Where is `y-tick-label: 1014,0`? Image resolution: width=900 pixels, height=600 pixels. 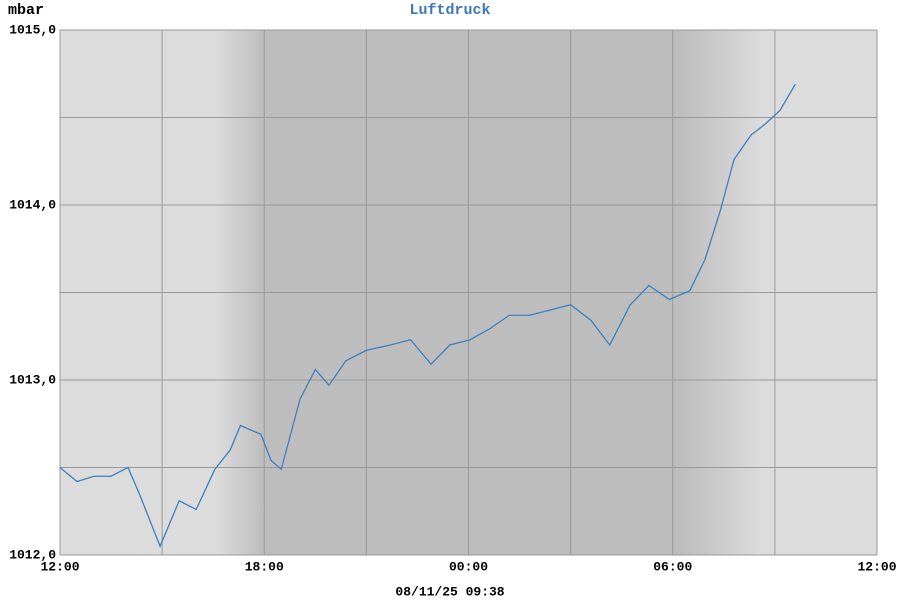
y-tick-label: 1014,0 is located at coordinates (32, 204).